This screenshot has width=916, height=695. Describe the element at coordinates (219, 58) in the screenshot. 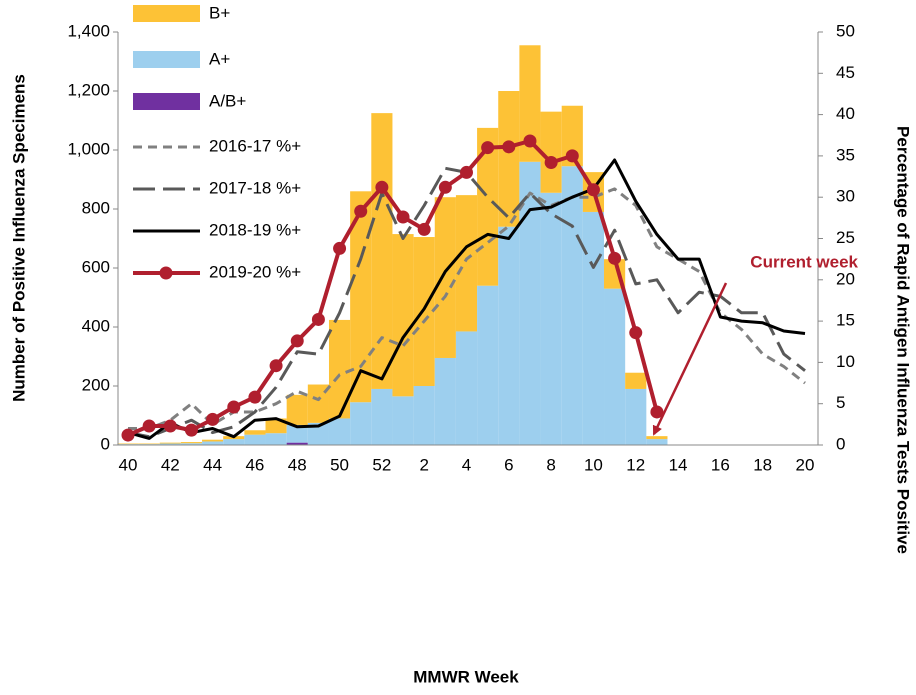

I see `legend-label: A+` at that location.